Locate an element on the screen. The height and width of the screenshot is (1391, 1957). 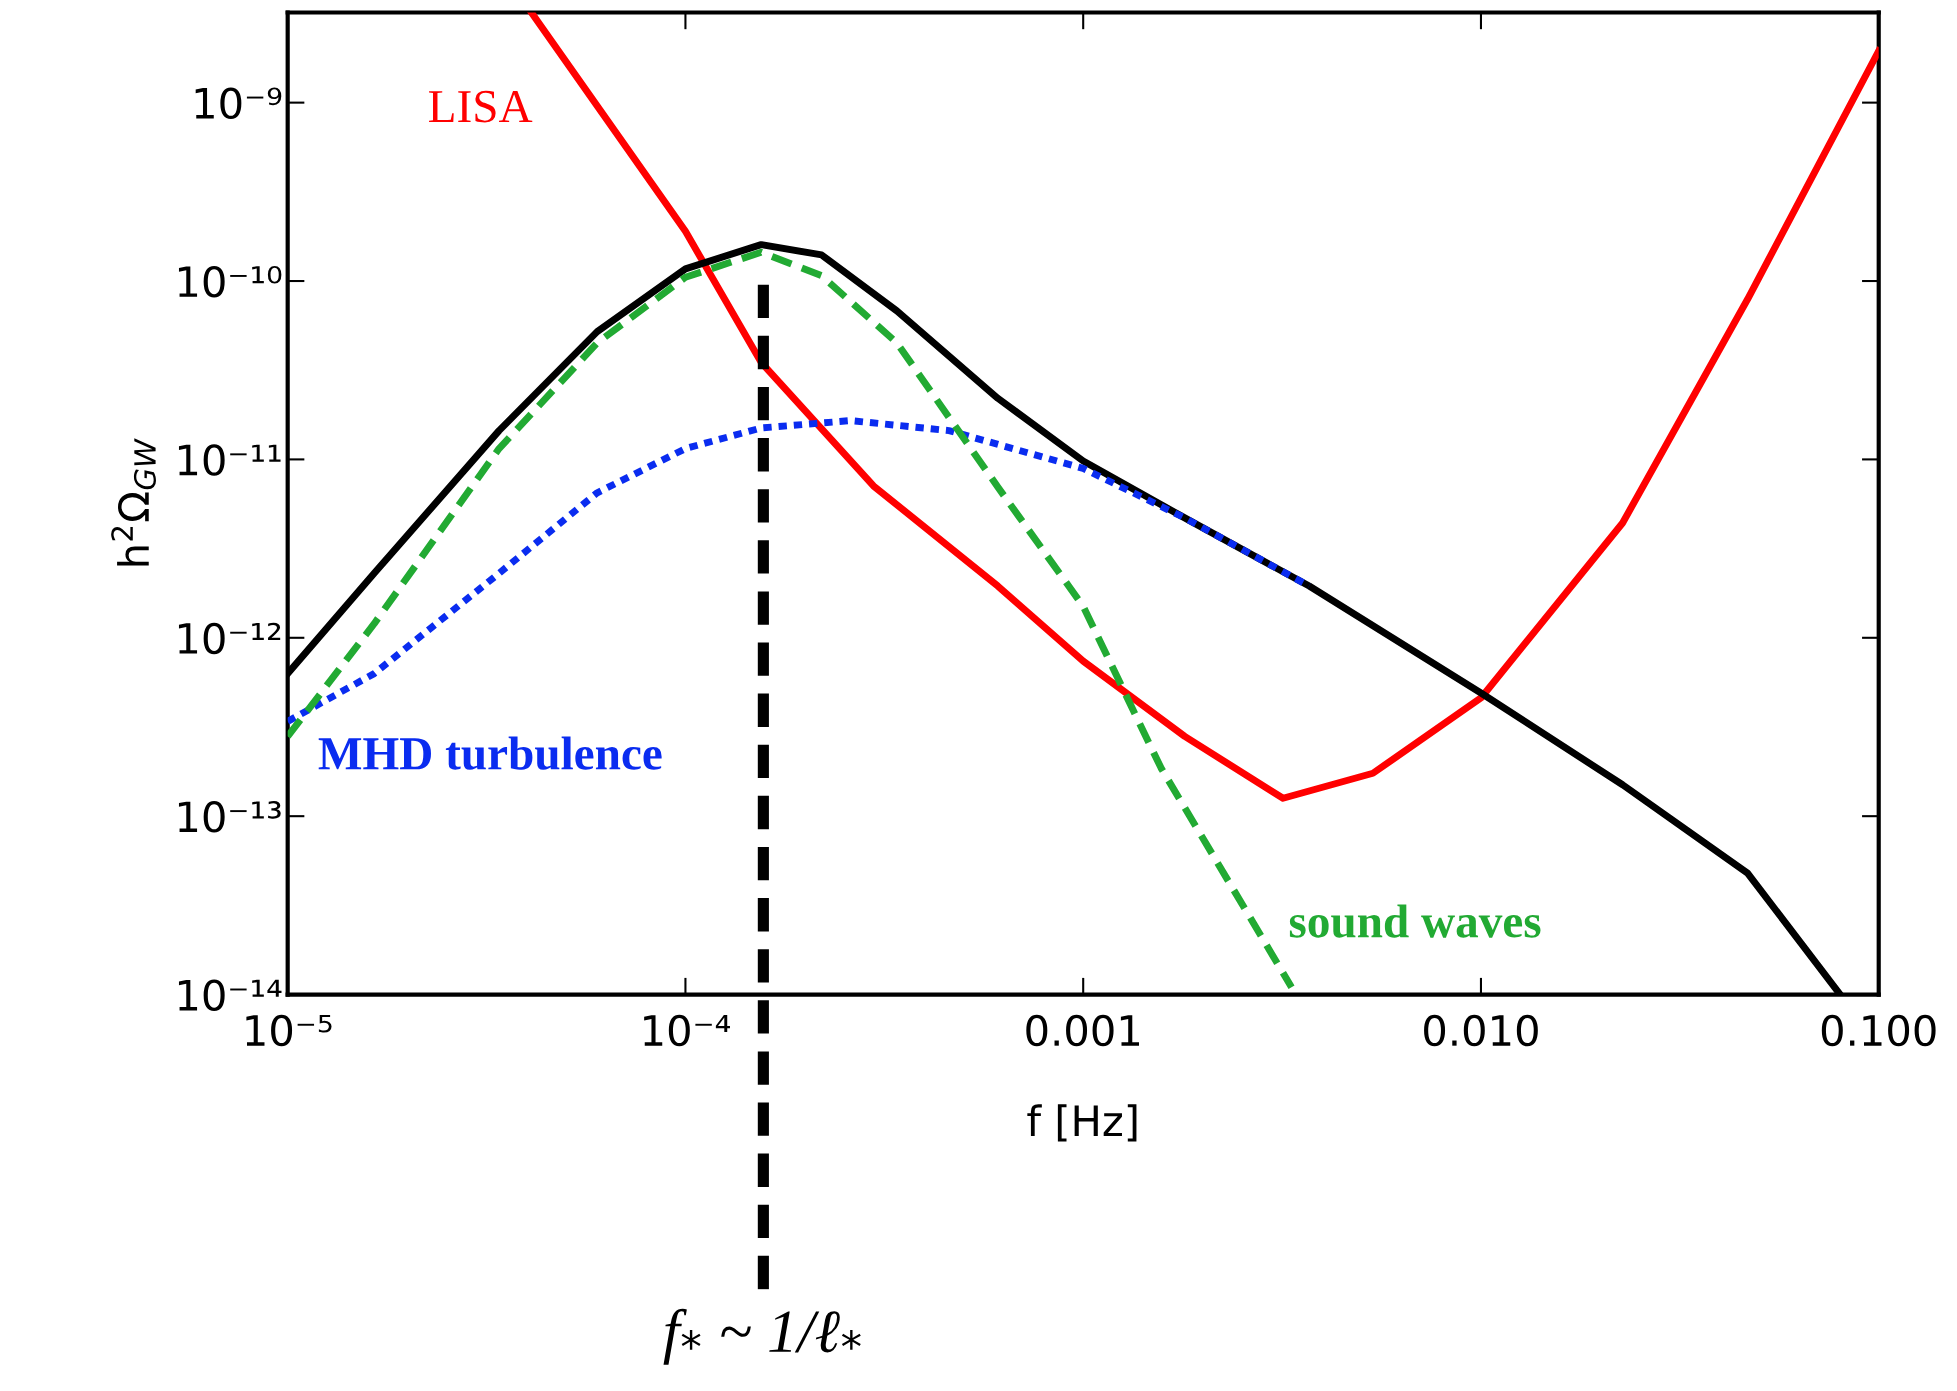
series-label: LISA is located at coordinates (481, 106).